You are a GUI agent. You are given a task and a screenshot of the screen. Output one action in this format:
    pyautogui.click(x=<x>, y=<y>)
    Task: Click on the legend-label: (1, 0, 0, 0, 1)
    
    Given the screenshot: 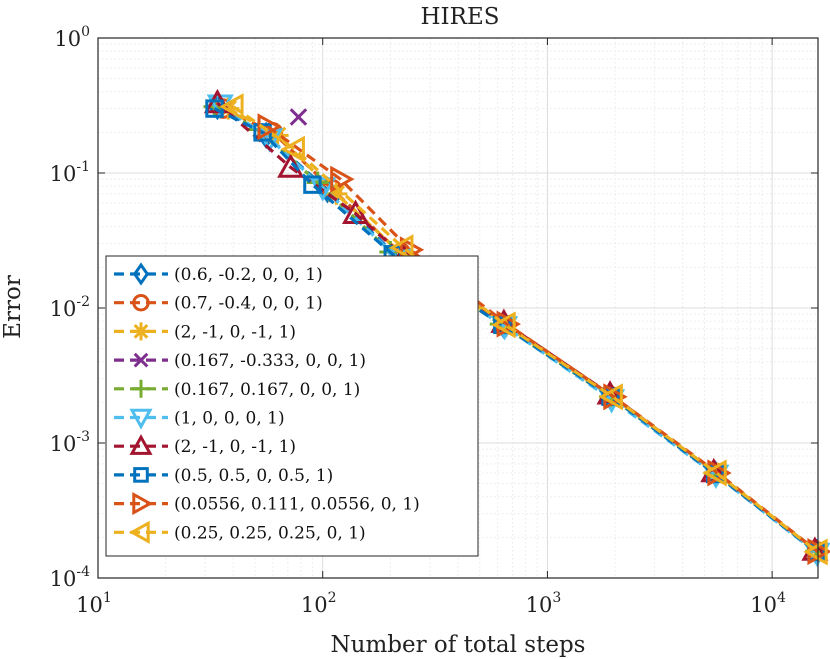 What is the action you would take?
    pyautogui.click(x=229, y=419)
    